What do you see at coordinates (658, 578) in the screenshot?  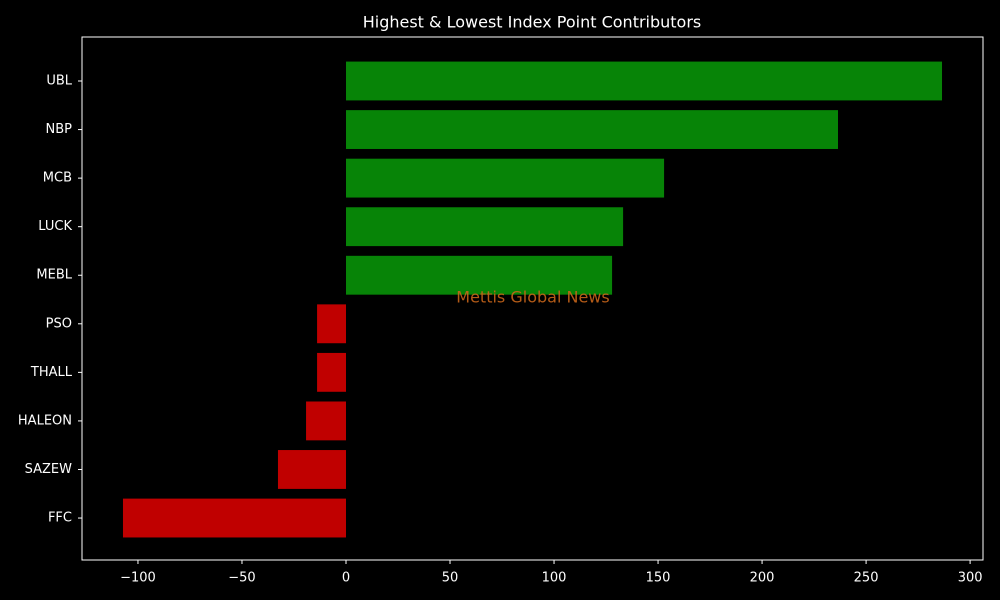 I see `x-tick-label: 150` at bounding box center [658, 578].